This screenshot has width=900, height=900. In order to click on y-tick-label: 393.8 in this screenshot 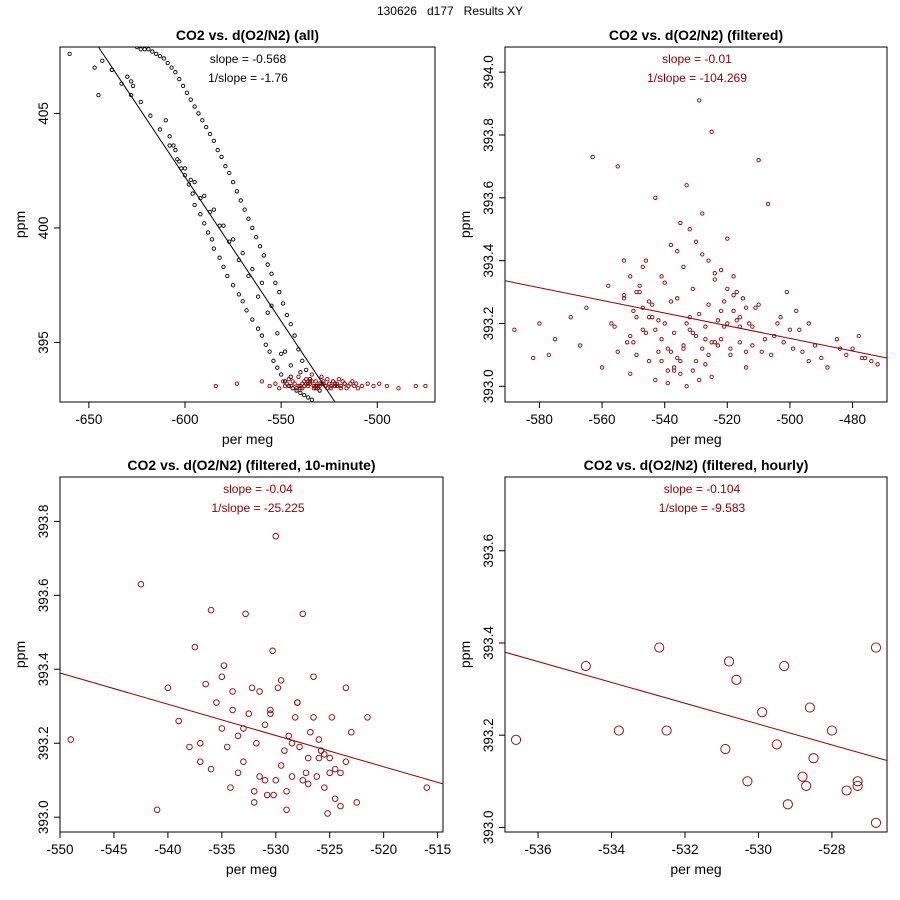, I will do `click(43, 521)`.